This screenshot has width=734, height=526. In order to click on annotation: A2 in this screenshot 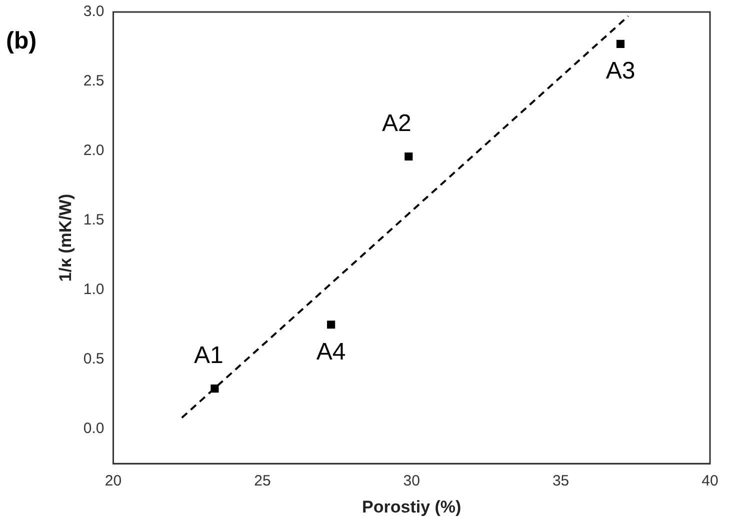, I will do `click(397, 124)`.